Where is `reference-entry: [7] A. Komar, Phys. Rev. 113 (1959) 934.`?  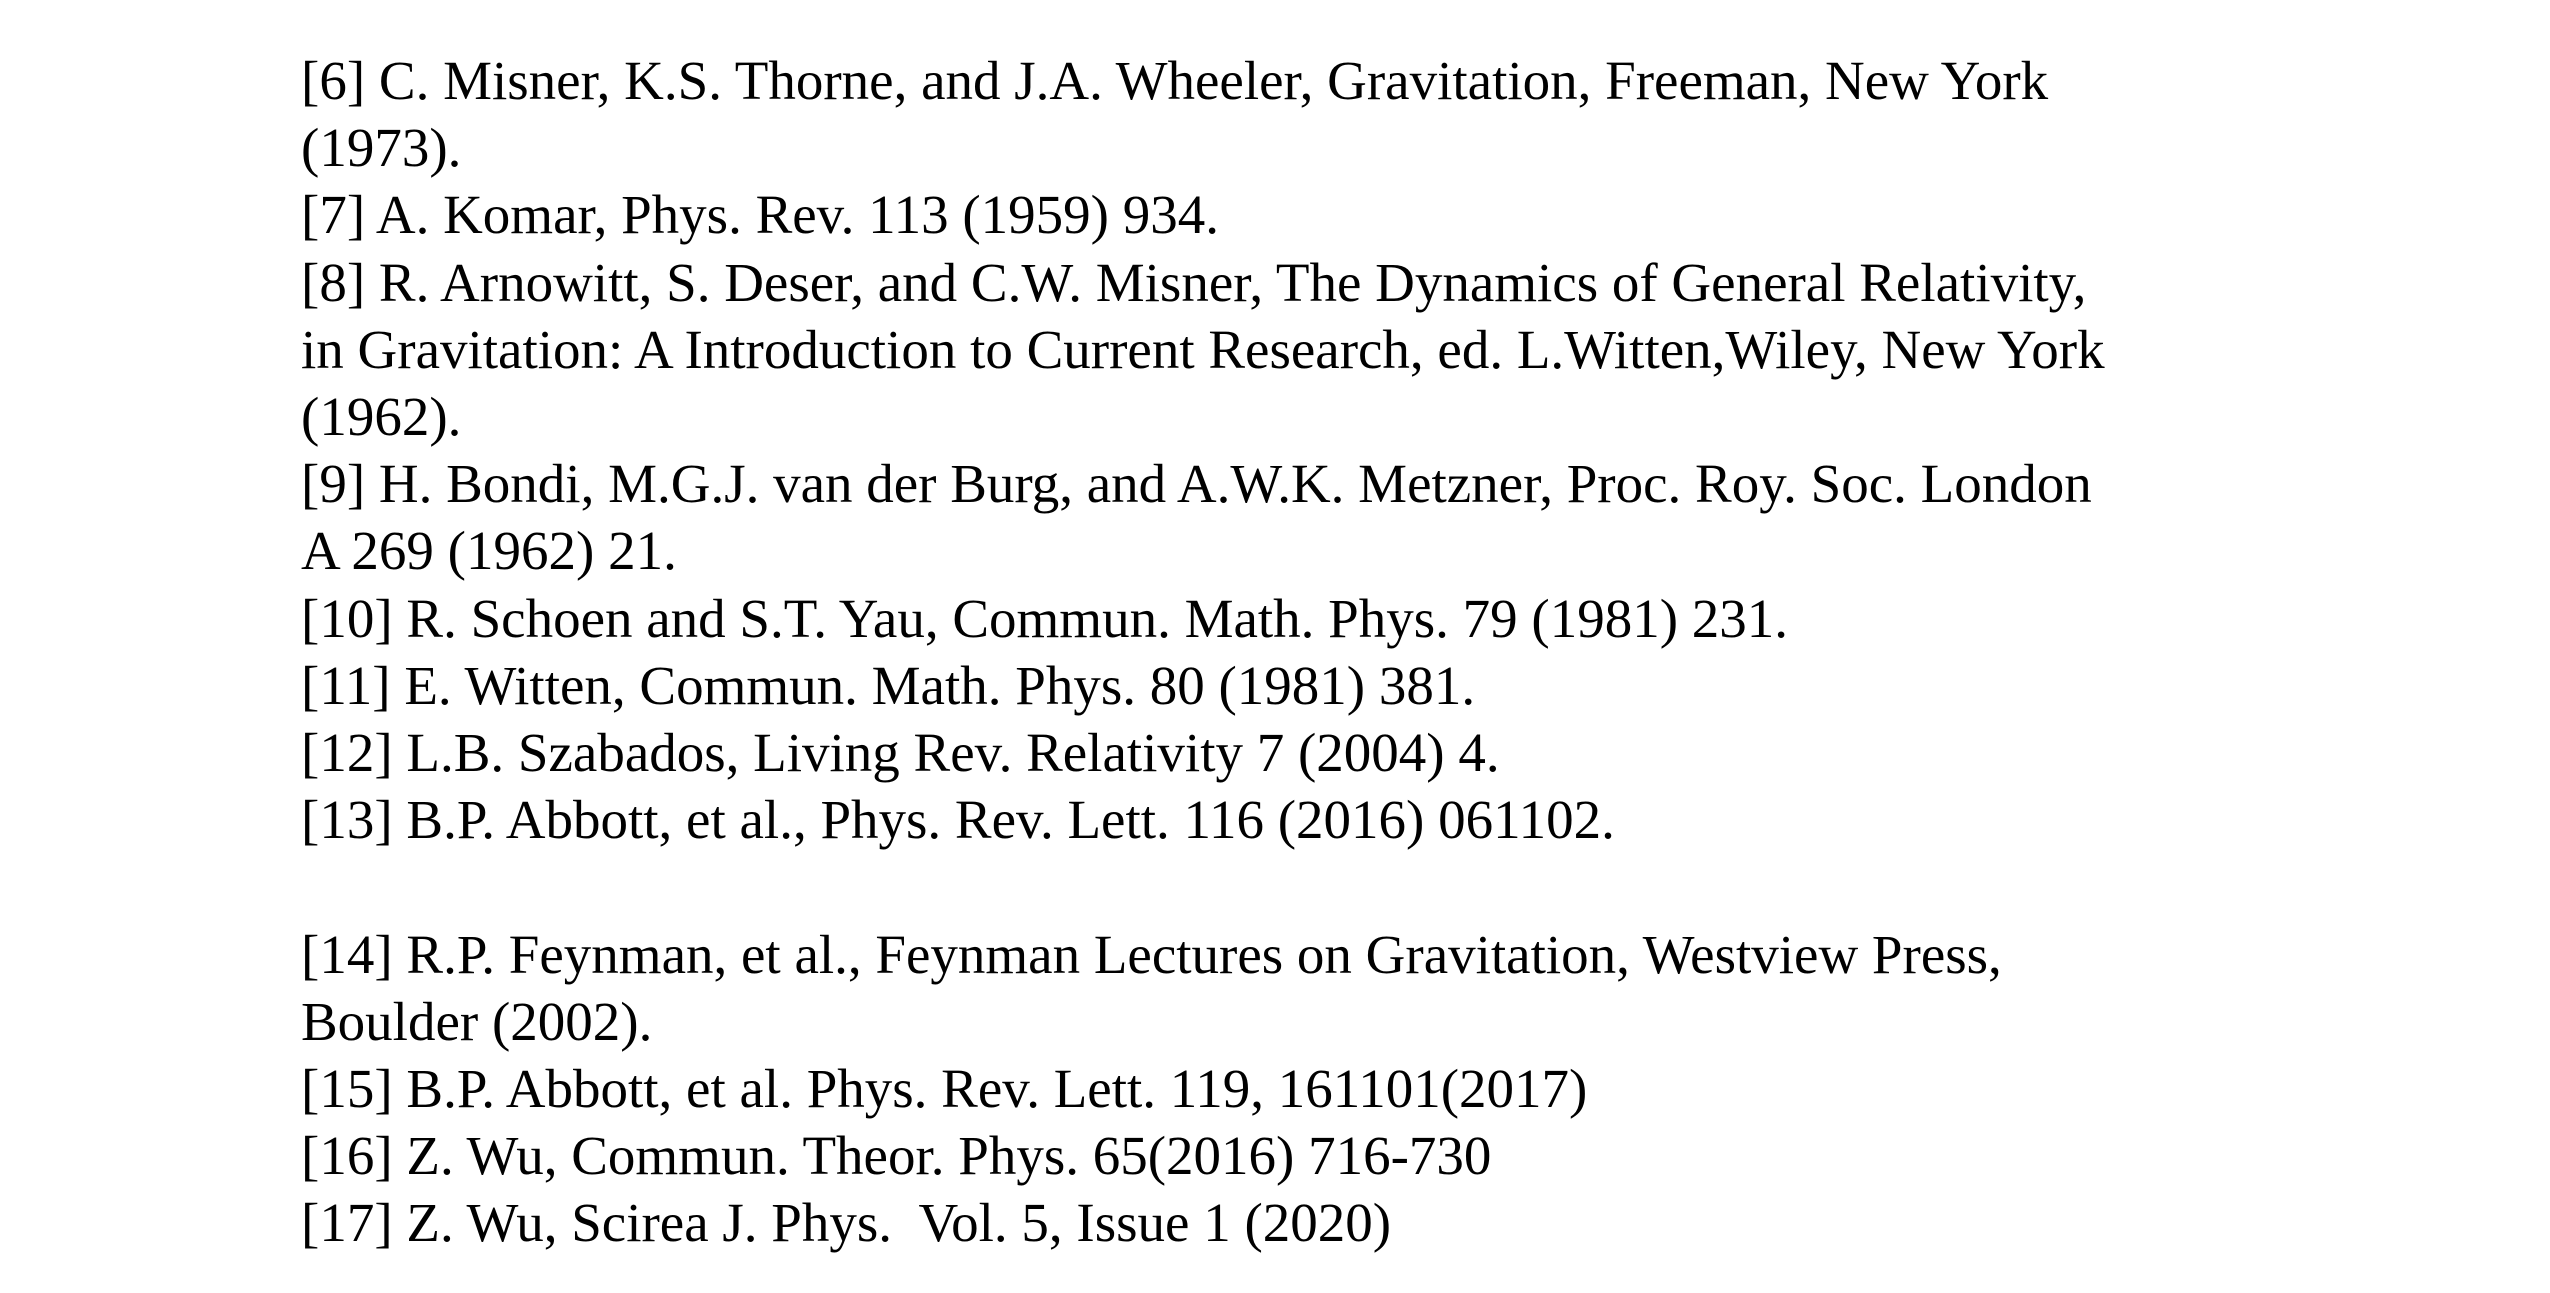 reference-entry: [7] A. Komar, Phys. Rev. 113 (1959) 934. is located at coordinates (1203, 214).